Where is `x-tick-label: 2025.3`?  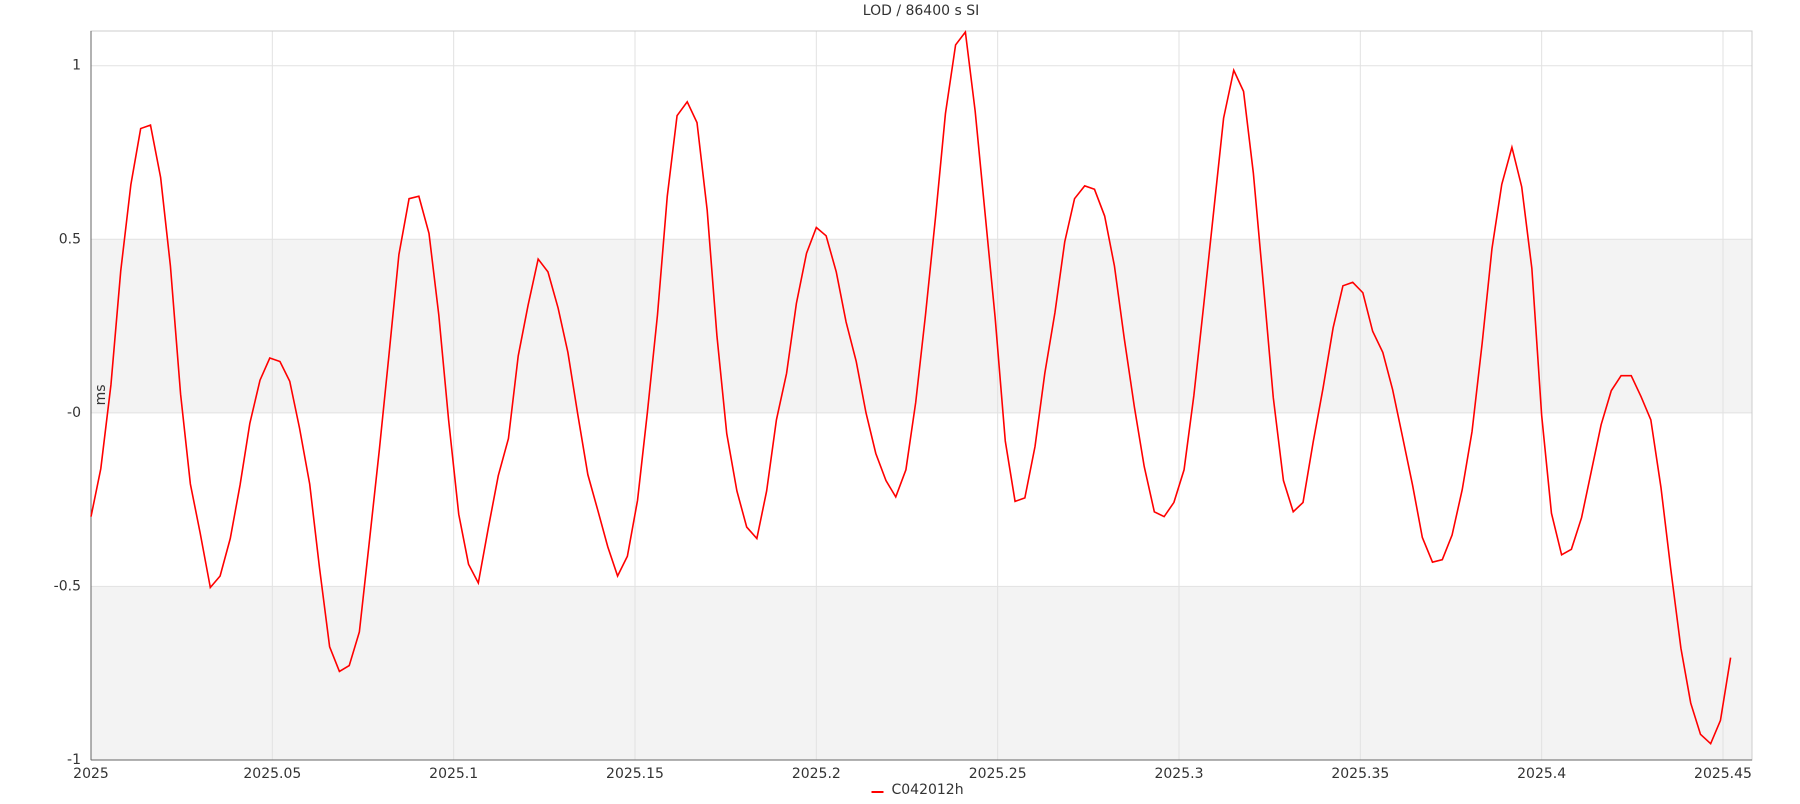
x-tick-label: 2025.3 is located at coordinates (1178, 774).